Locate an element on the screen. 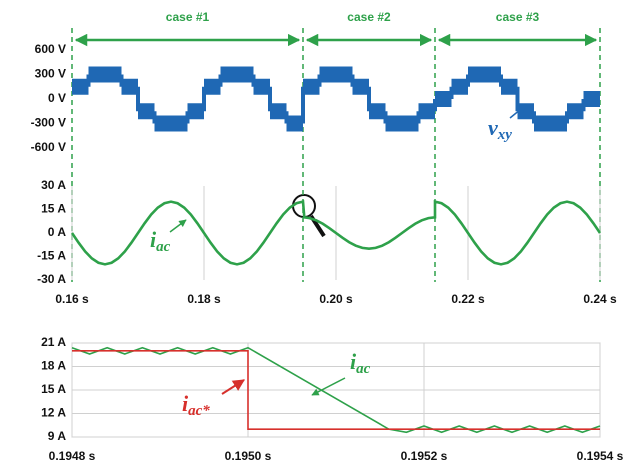 This screenshot has height=475, width=643. y-tick-label: -15 A is located at coordinates (51, 256).